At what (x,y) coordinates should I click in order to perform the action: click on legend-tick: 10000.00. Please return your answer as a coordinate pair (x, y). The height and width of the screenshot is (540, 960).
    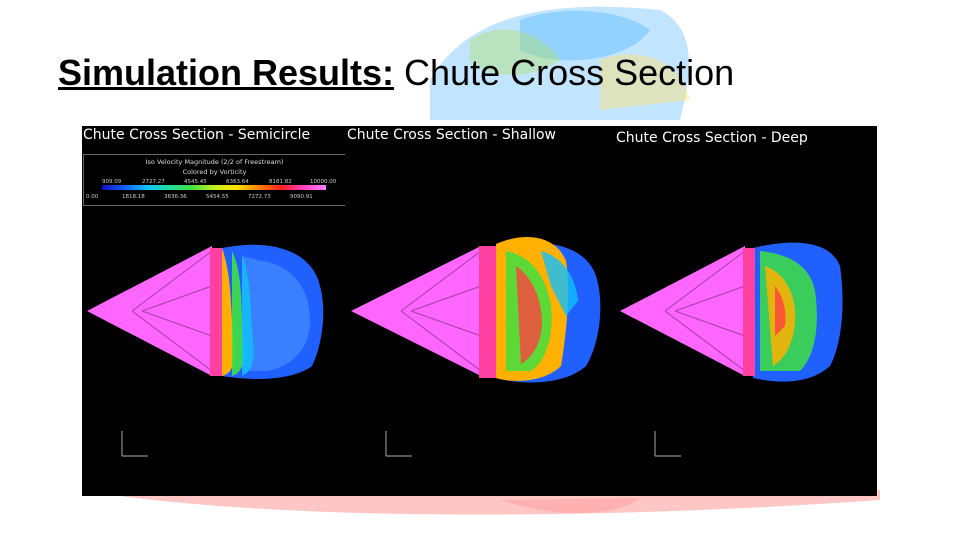
    Looking at the image, I should click on (323, 182).